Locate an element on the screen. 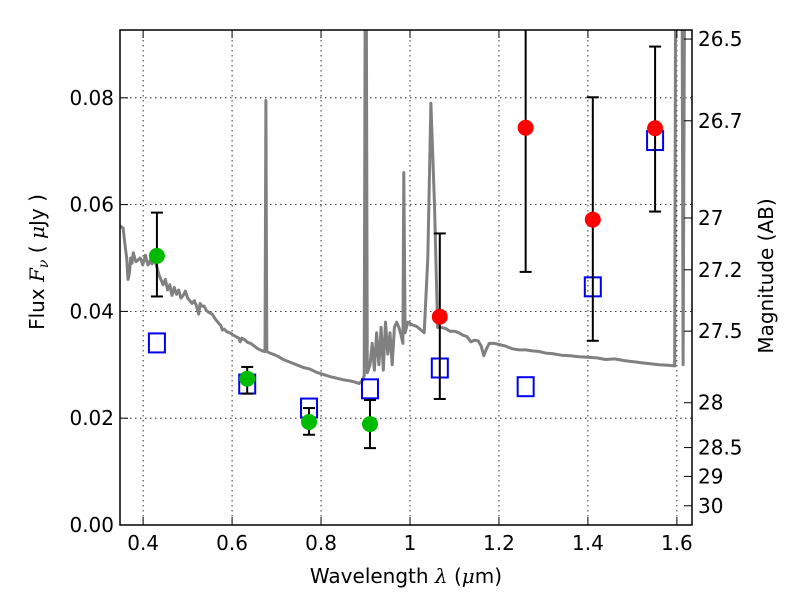 The height and width of the screenshot is (600, 800). y-tick-label: 0.06 is located at coordinates (91, 205).